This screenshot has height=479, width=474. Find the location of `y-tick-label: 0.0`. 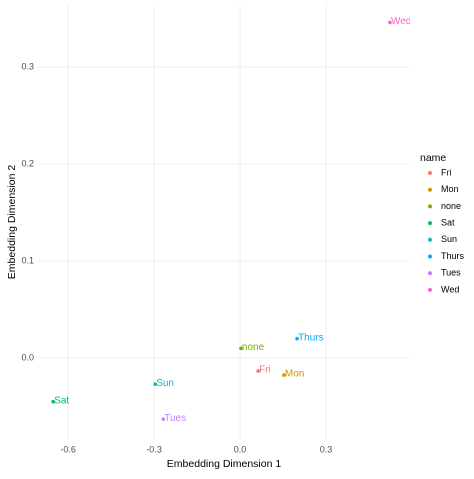

y-tick-label: 0.0 is located at coordinates (27, 357).